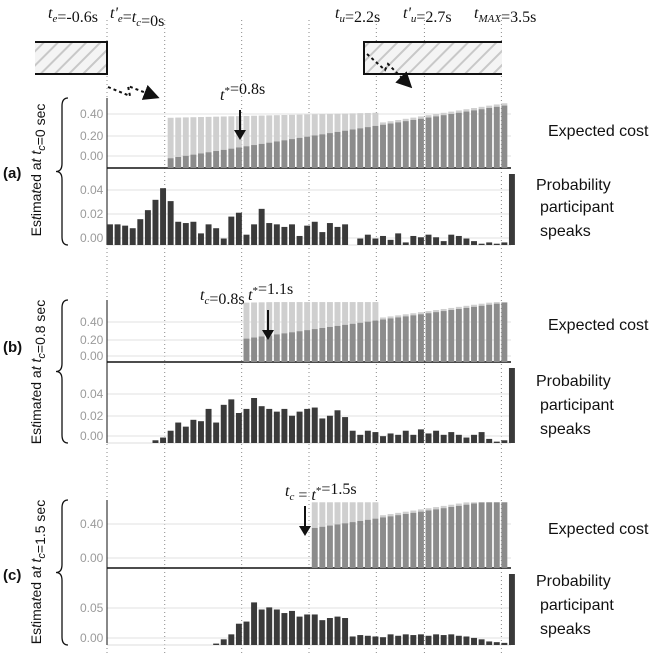  I want to click on panel-ylabel: Estimated at tc=0.8 sec, so click(38, 372).